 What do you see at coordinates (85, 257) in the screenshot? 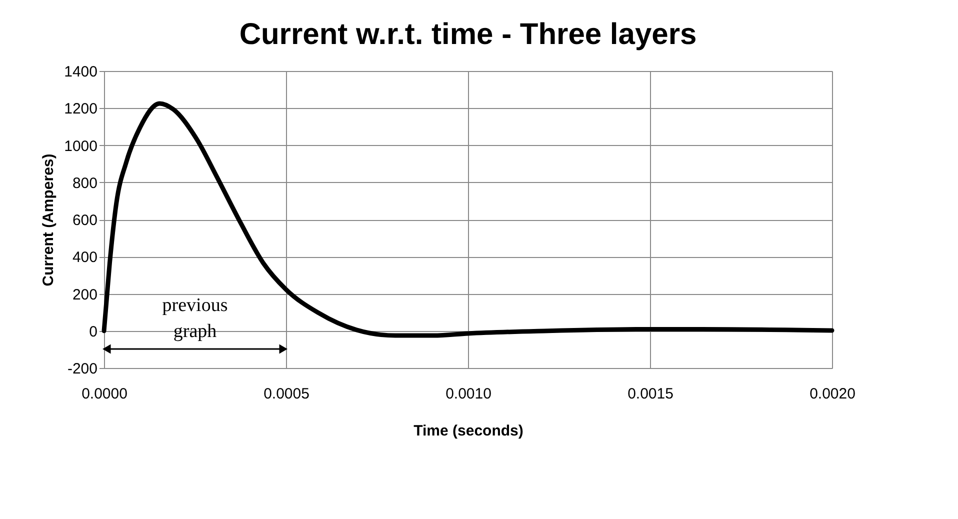
I see `y-tick-label: 400` at bounding box center [85, 257].